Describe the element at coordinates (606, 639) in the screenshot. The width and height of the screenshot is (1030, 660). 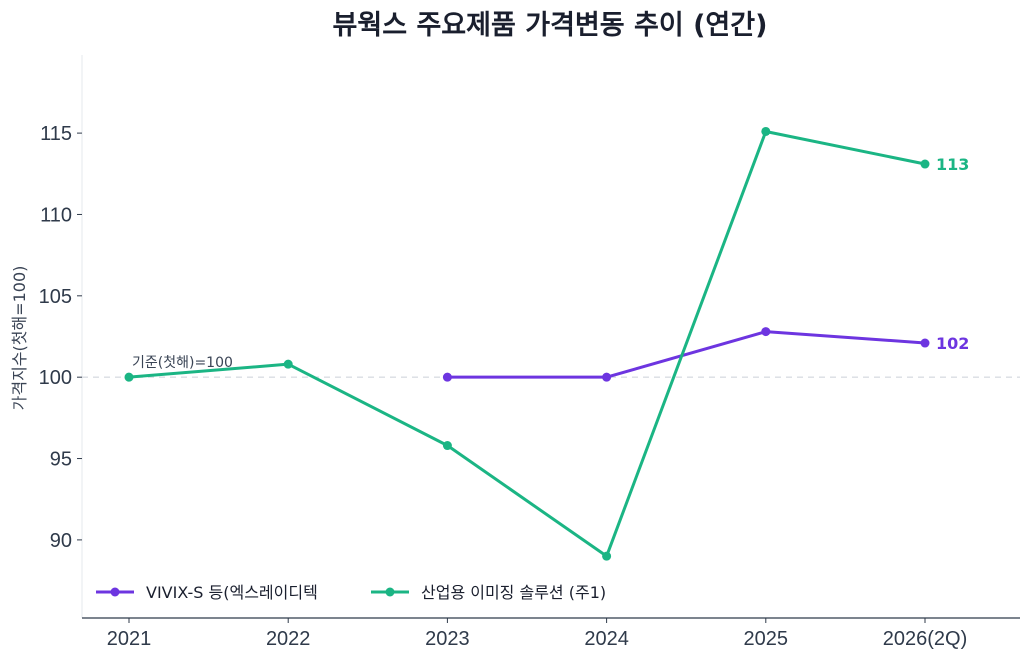
I see `x-tick-label: 2024` at that location.